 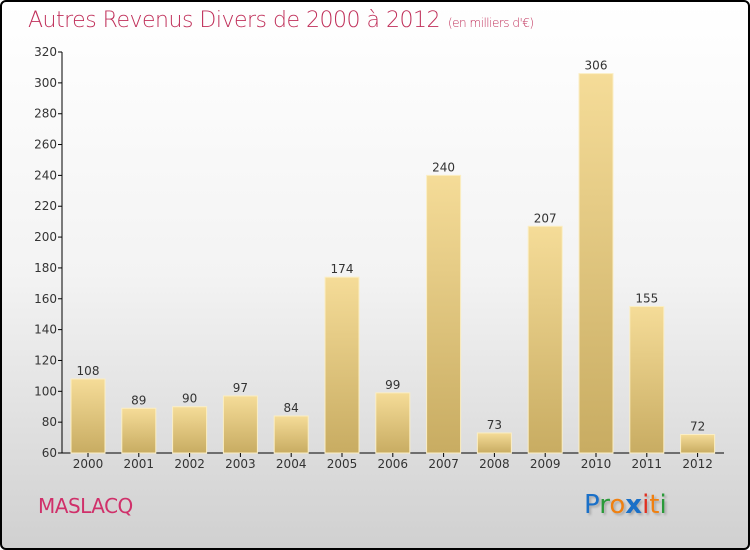 What do you see at coordinates (189, 399) in the screenshot?
I see `data-label: 90` at bounding box center [189, 399].